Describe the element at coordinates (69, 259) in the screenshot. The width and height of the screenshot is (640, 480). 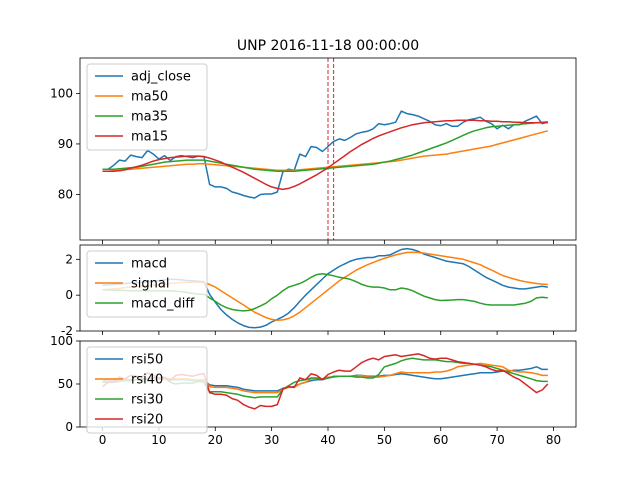
I see `y-tick-label: 2` at that location.